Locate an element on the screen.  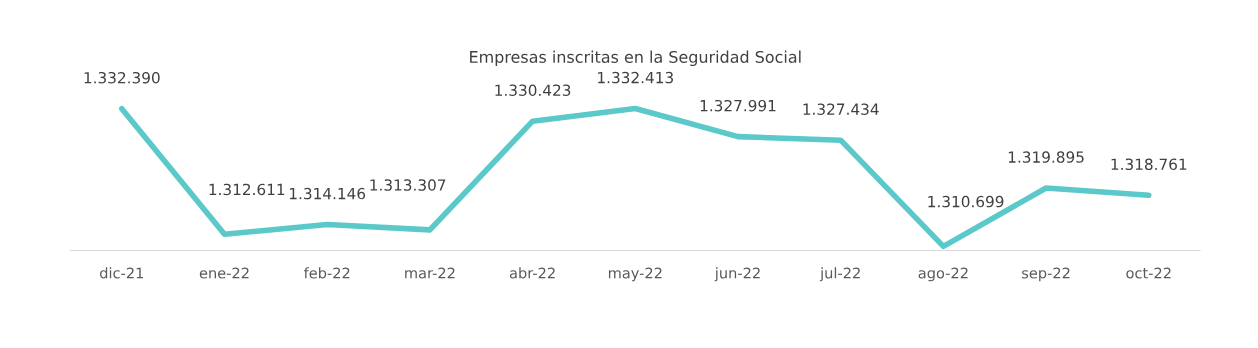
data-label: 1.327.991 is located at coordinates (738, 105).